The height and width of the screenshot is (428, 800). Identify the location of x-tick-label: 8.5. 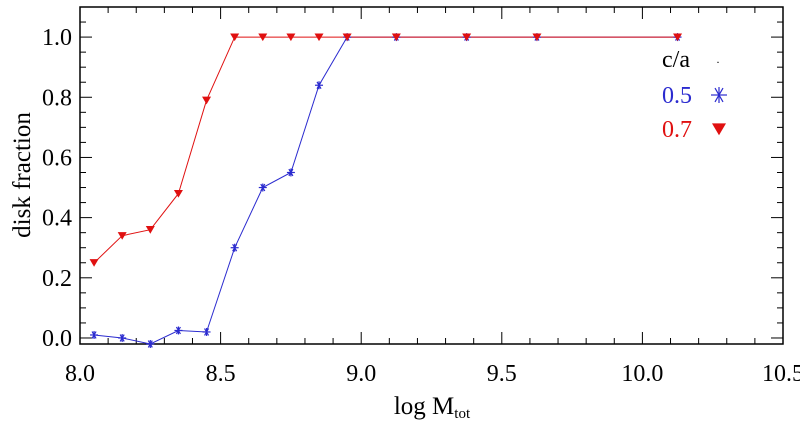
(221, 374).